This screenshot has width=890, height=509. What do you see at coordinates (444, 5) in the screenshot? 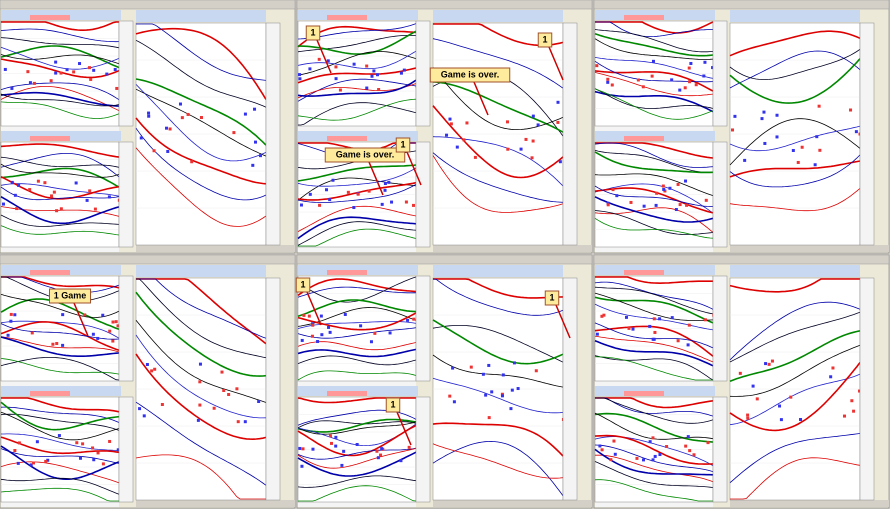
I see `toolbar` at bounding box center [444, 5].